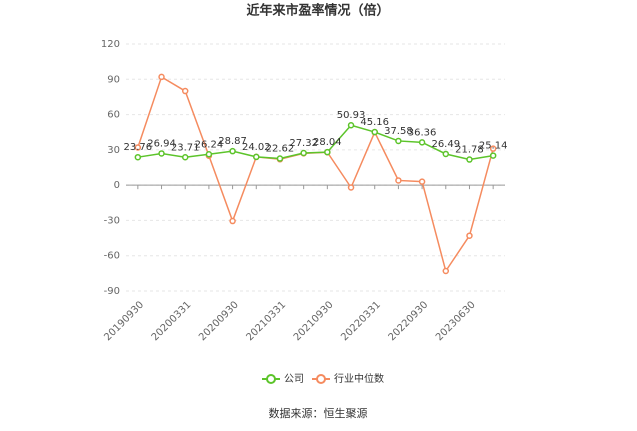 Image resolution: width=637 pixels, height=431 pixels. Describe the element at coordinates (172, 321) in the screenshot. I see `x-tick-label: 20200331` at that location.